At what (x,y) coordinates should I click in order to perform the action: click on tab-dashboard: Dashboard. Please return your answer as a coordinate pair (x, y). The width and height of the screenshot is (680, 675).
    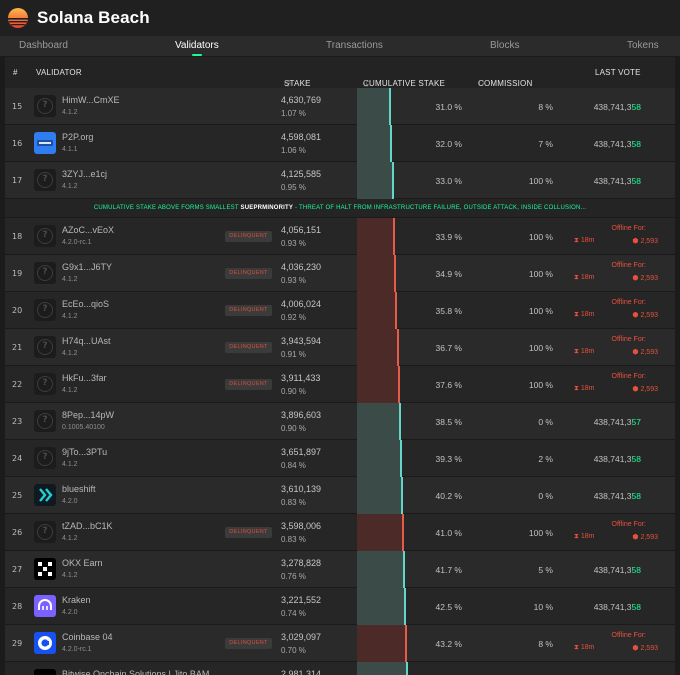
    Looking at the image, I should click on (43, 45).